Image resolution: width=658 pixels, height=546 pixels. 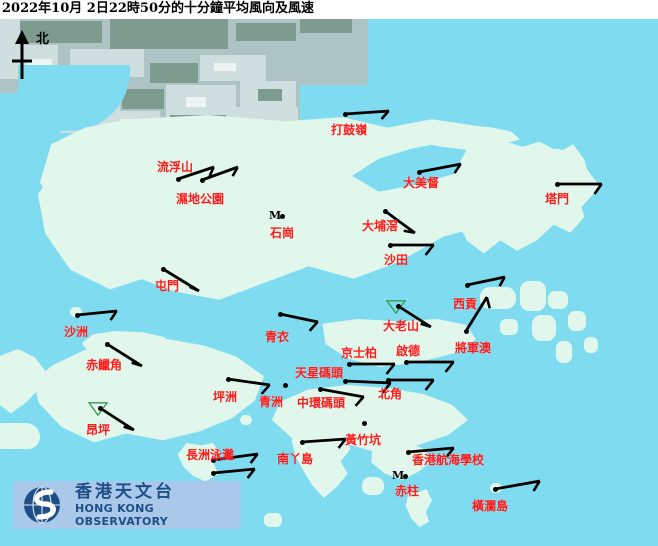 What do you see at coordinates (98, 430) in the screenshot?
I see `station-label: 昂坪` at bounding box center [98, 430].